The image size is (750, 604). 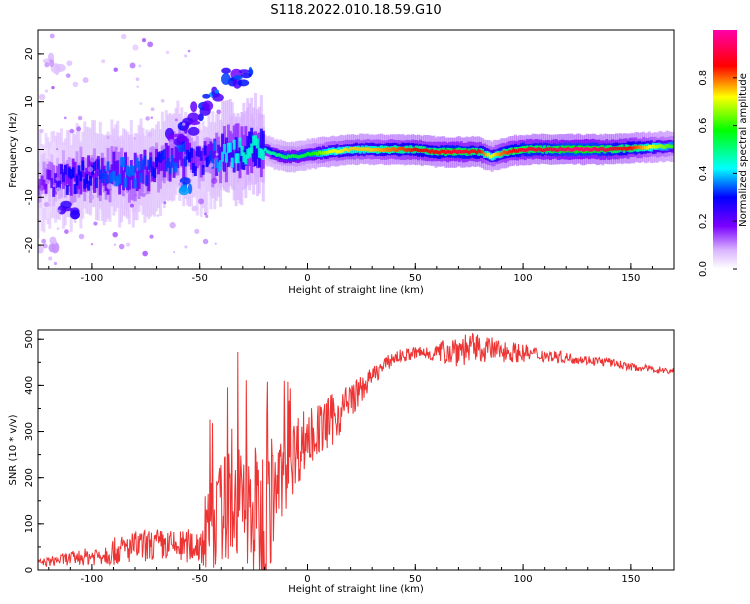 What do you see at coordinates (29, 477) in the screenshot?
I see `y-tick-label: 200` at bounding box center [29, 477].